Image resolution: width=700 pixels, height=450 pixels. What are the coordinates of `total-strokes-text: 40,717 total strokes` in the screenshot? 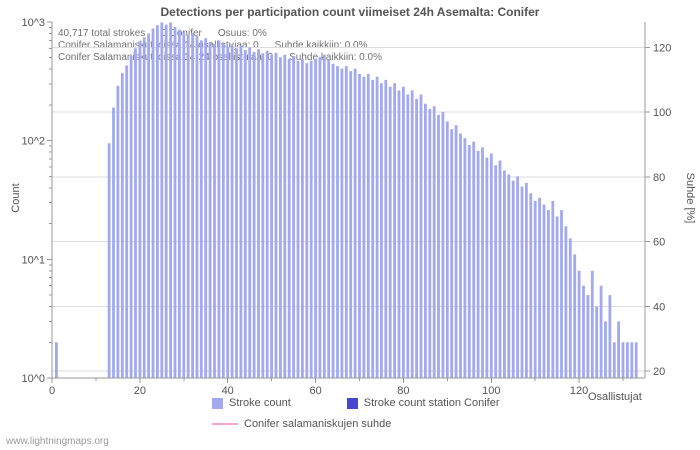 It's located at (102, 33).